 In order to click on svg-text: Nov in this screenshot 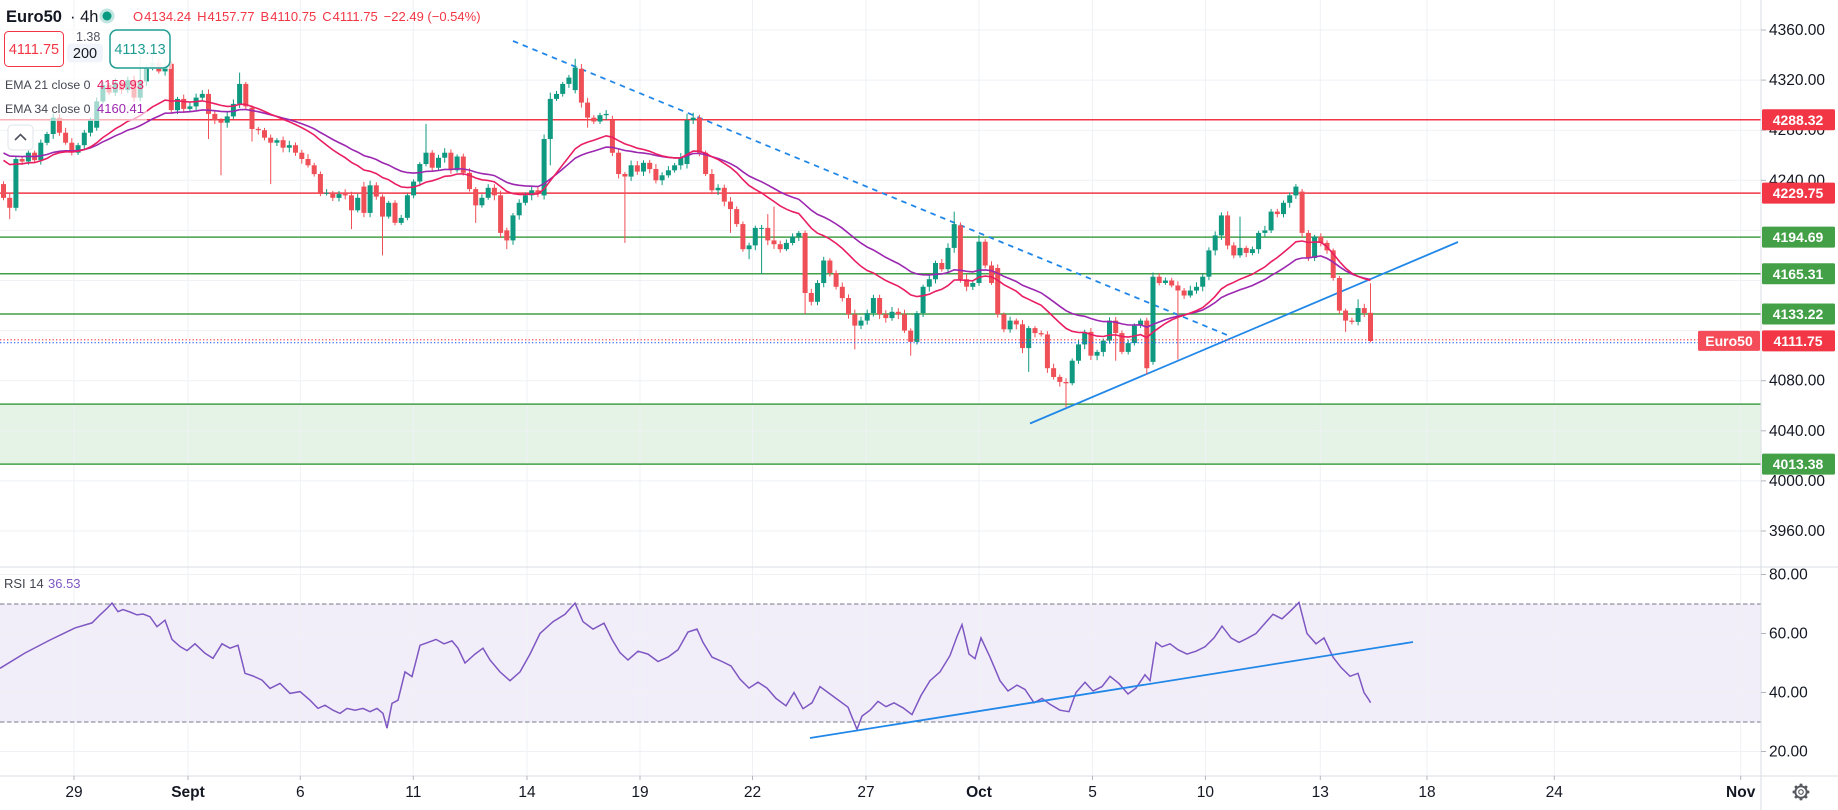, I will do `click(1741, 792)`.